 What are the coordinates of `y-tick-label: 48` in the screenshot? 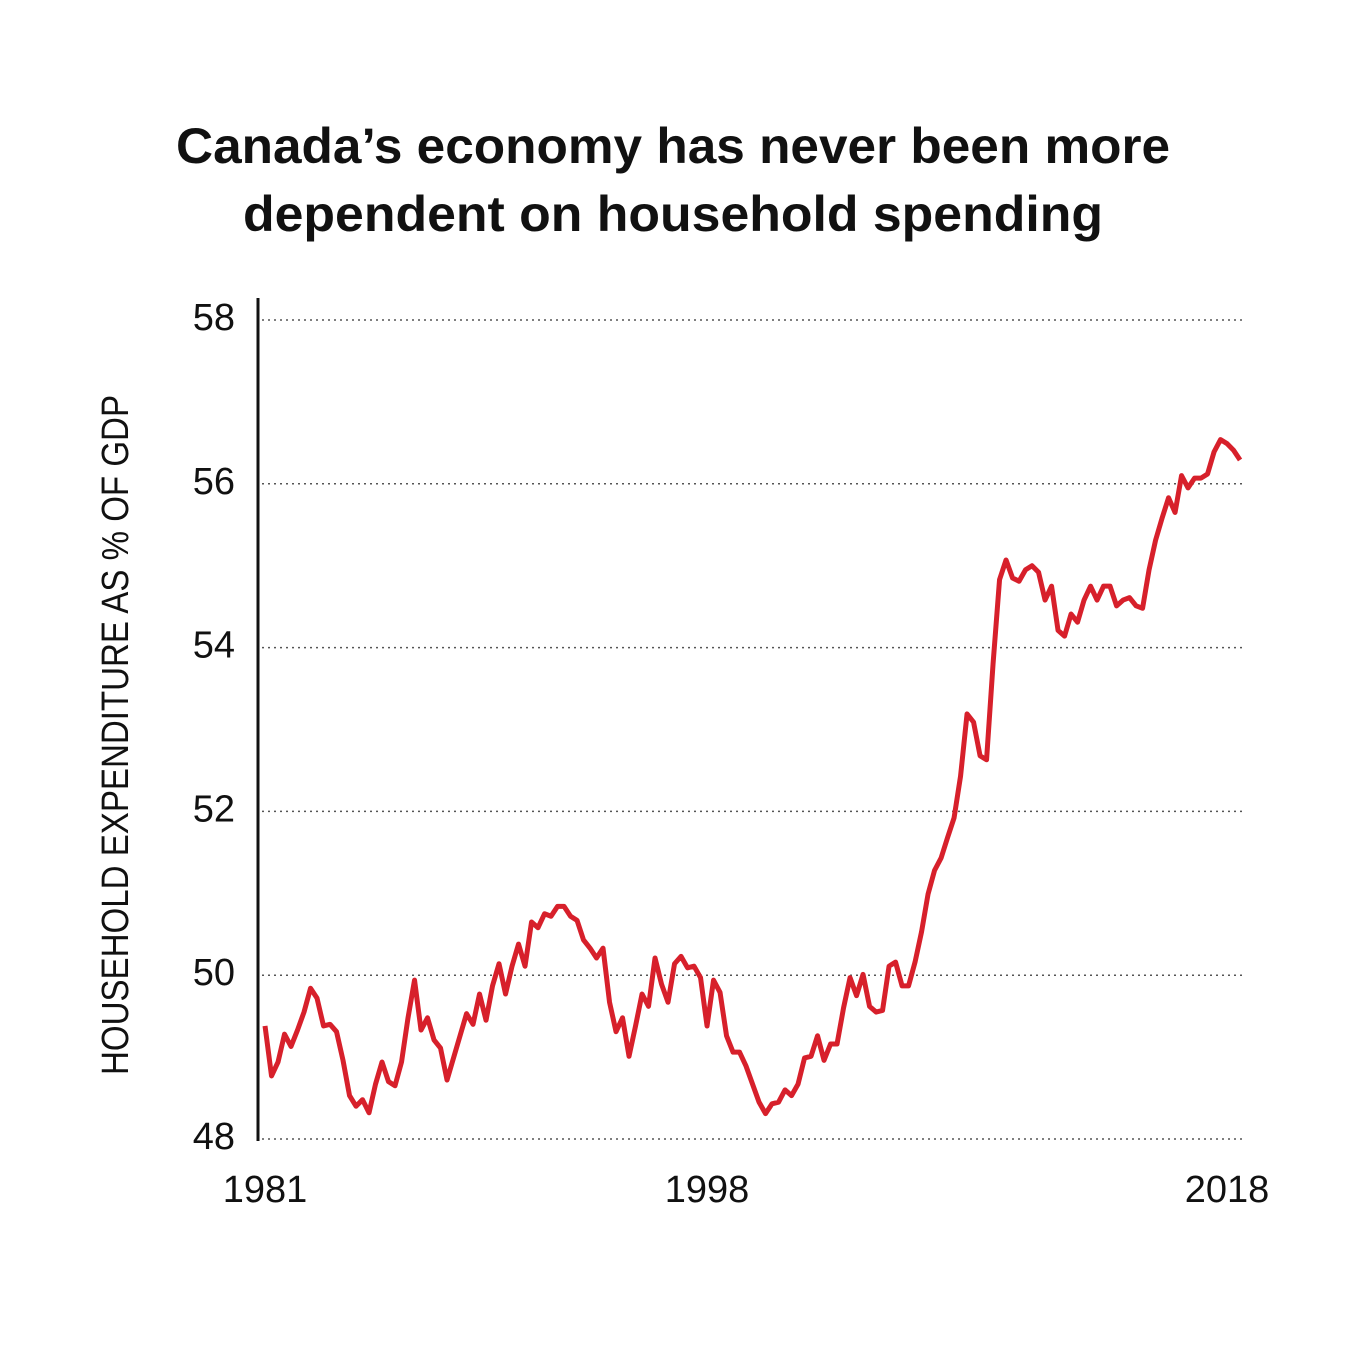 It's located at (214, 1137).